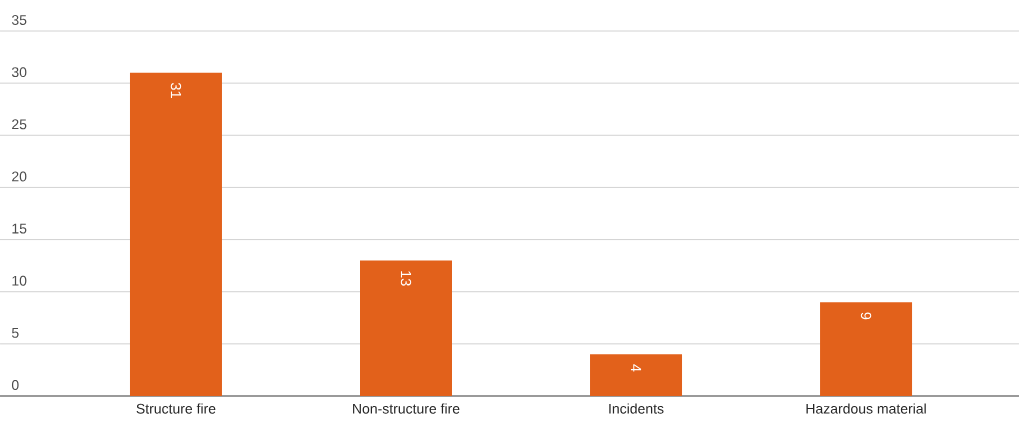  Describe the element at coordinates (636, 408) in the screenshot. I see `x-tick-label: Incidents` at that location.